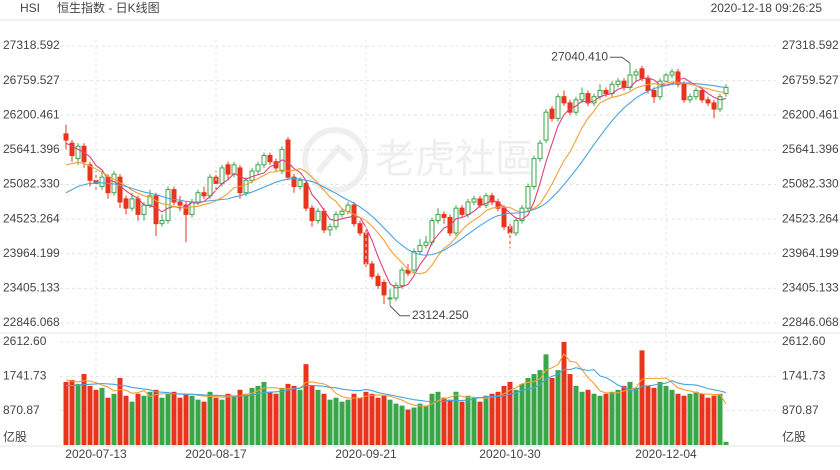 This screenshot has height=470, width=840. I want to click on chart-title: 恒生指数 - 日K线图, so click(108, 7).